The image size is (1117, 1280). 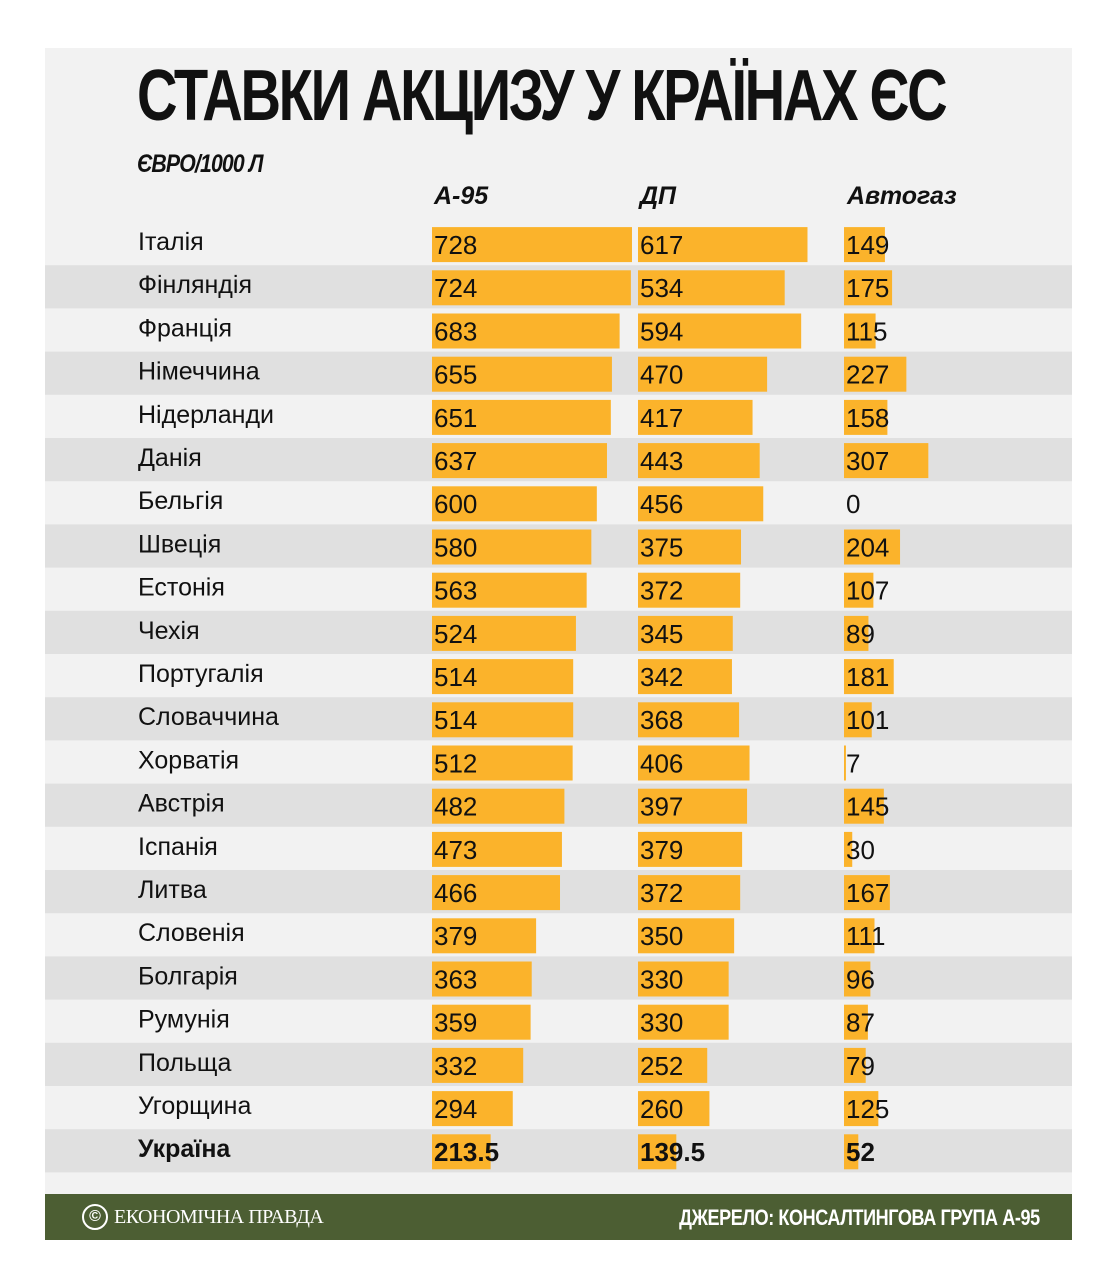 I want to click on data-label: 375, so click(x=661, y=547).